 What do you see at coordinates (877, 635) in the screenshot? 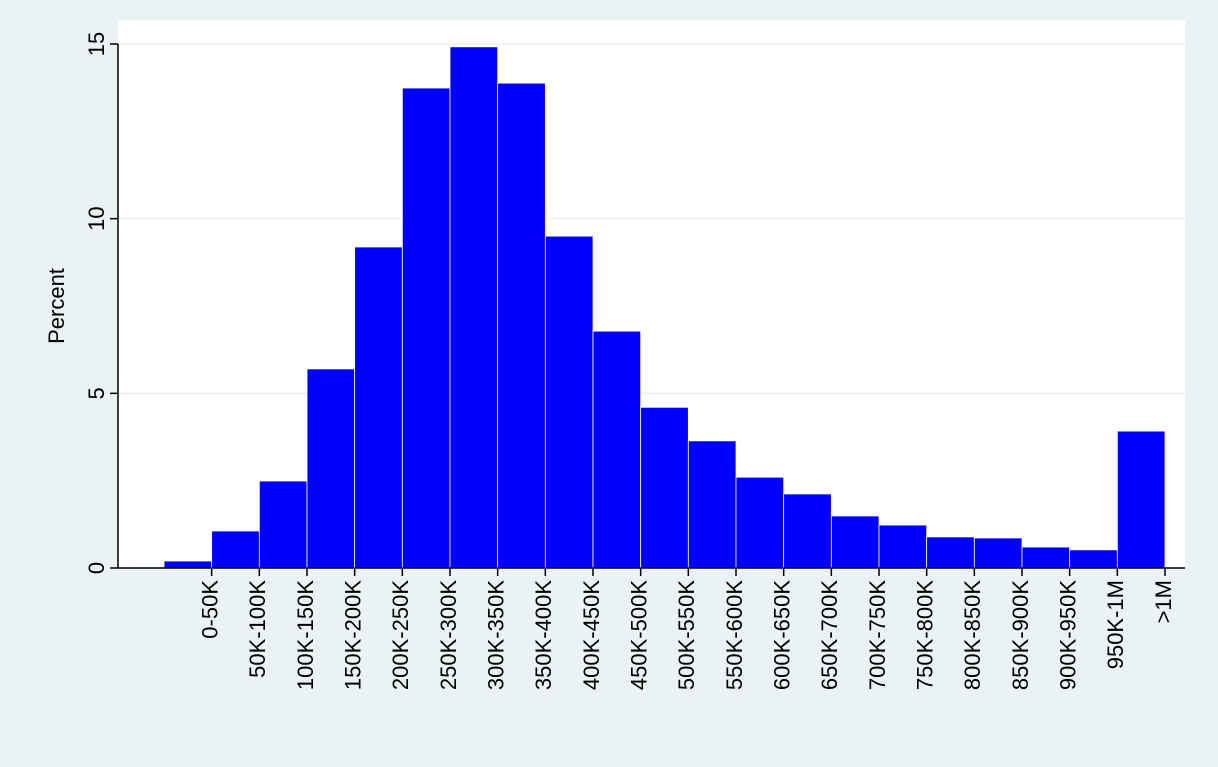
I see `x-tick-label: 700K-750K` at bounding box center [877, 635].